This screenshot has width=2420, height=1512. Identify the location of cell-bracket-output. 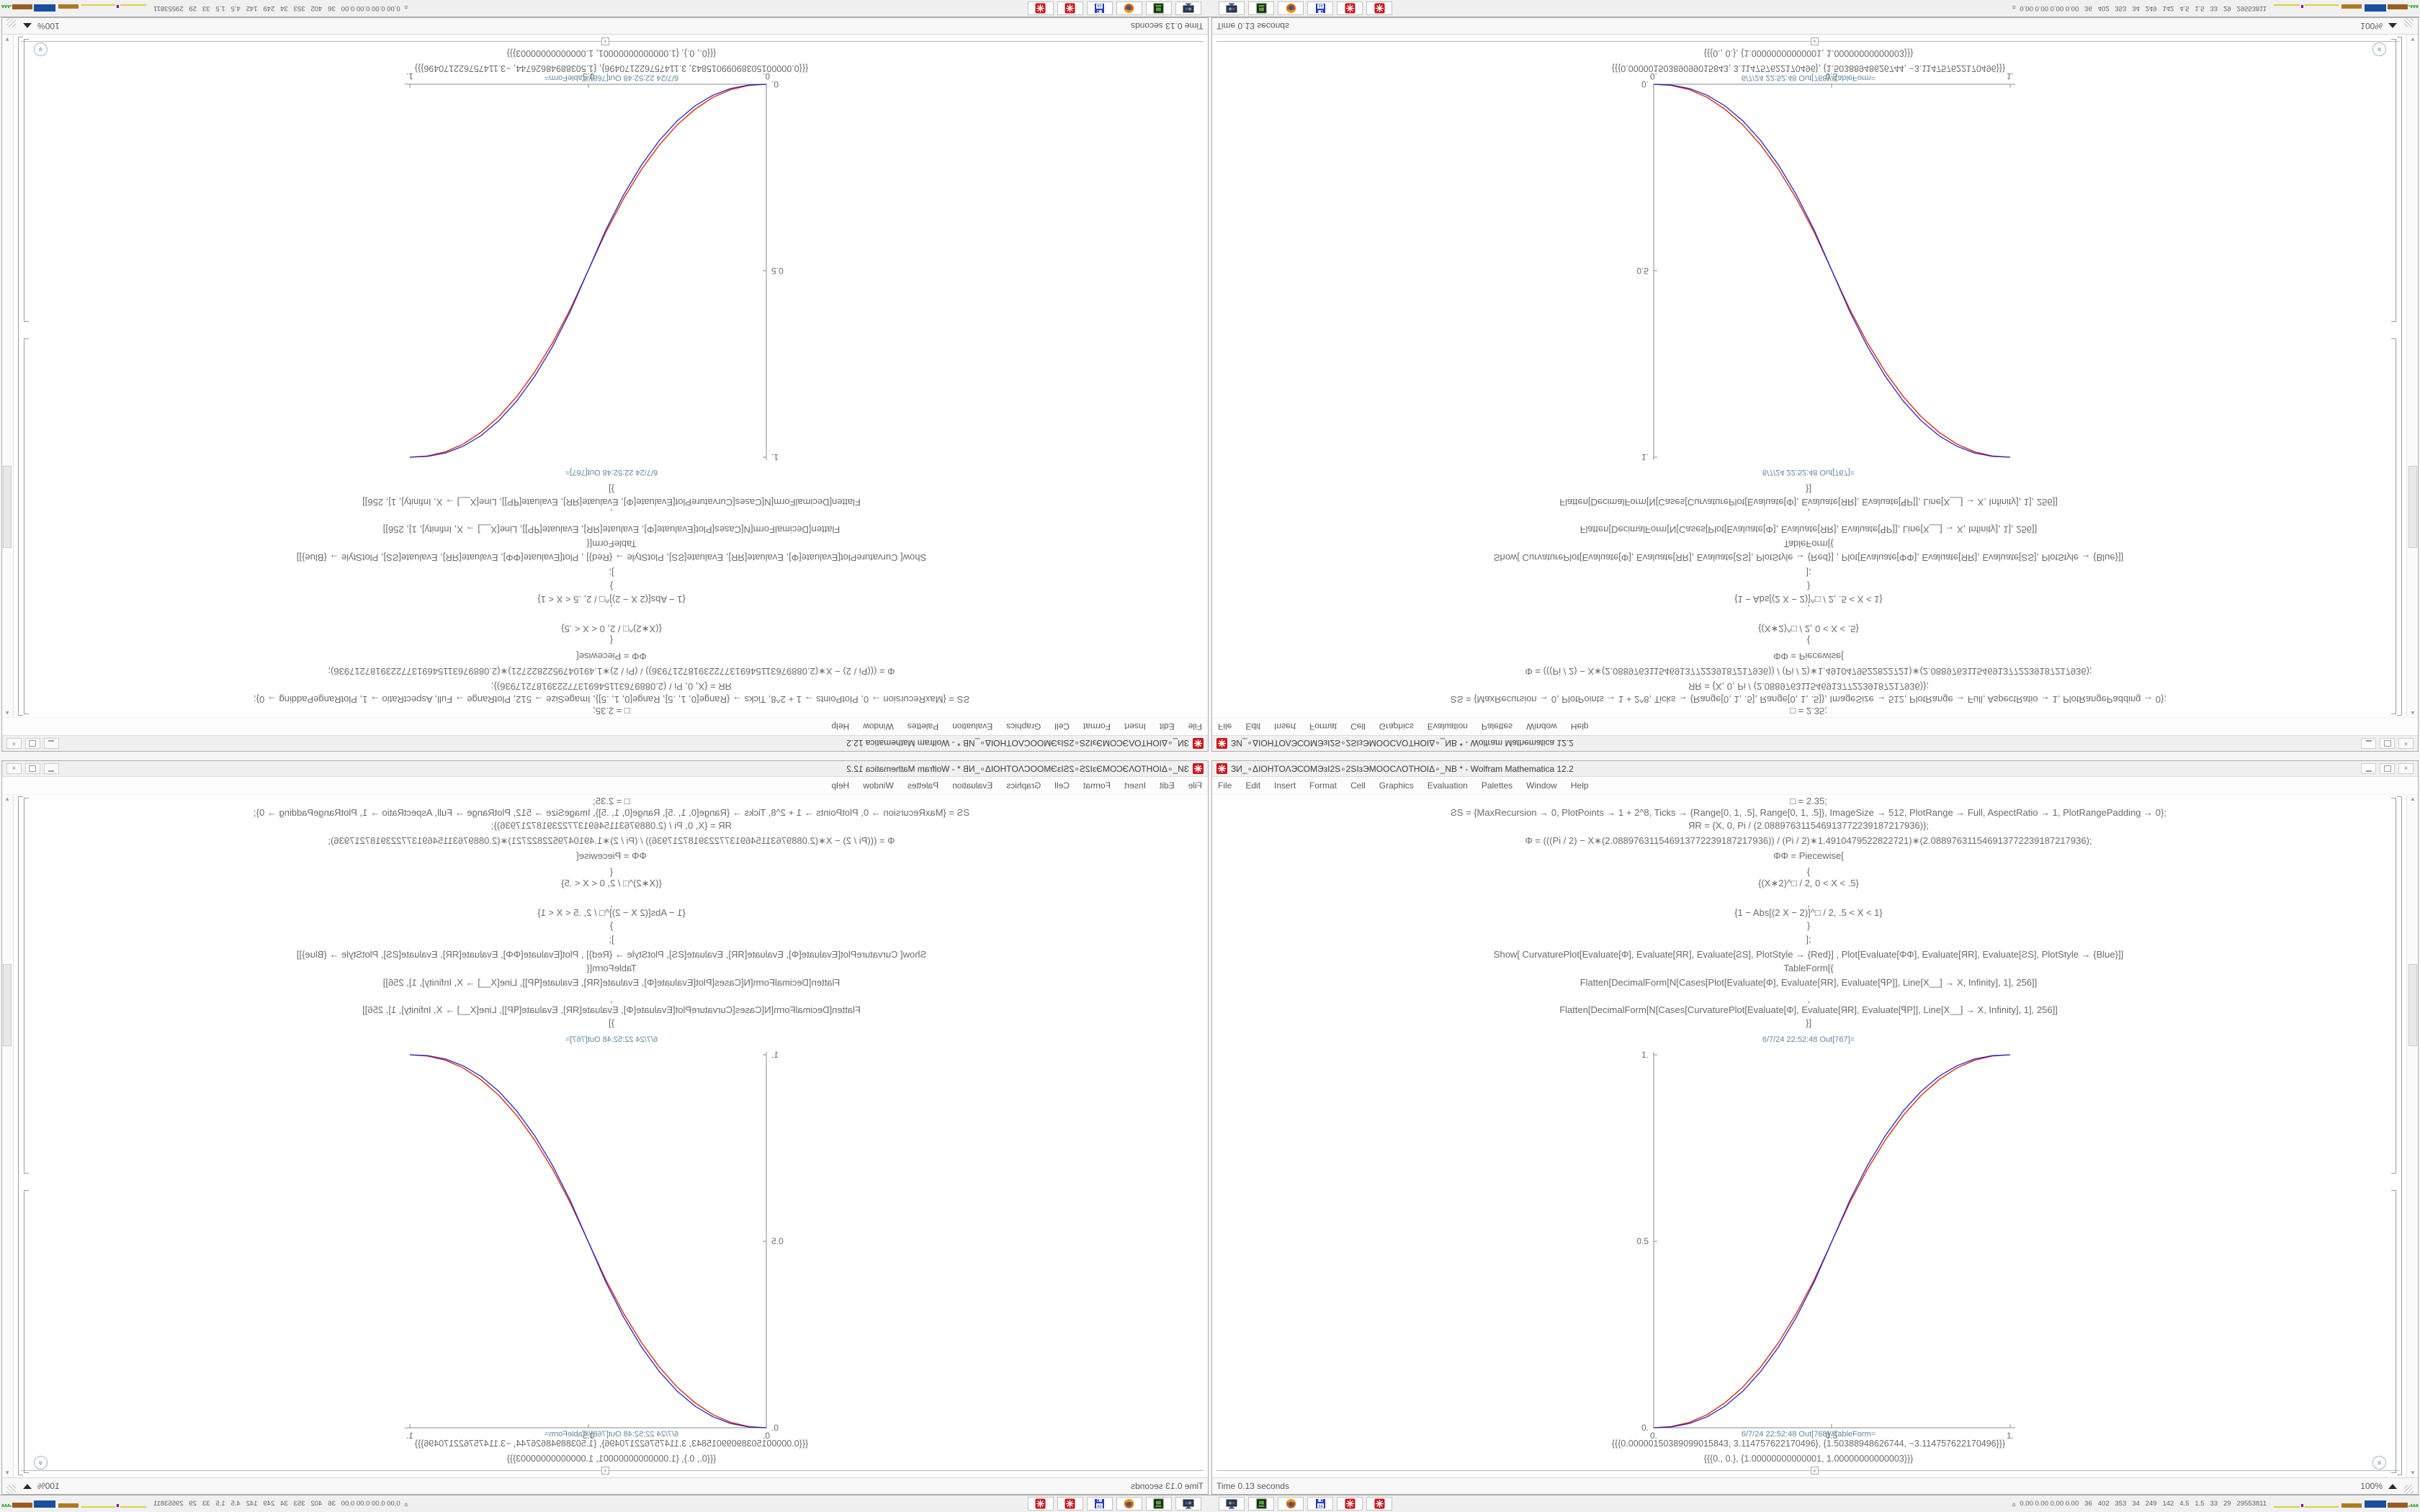
(27, 1331).